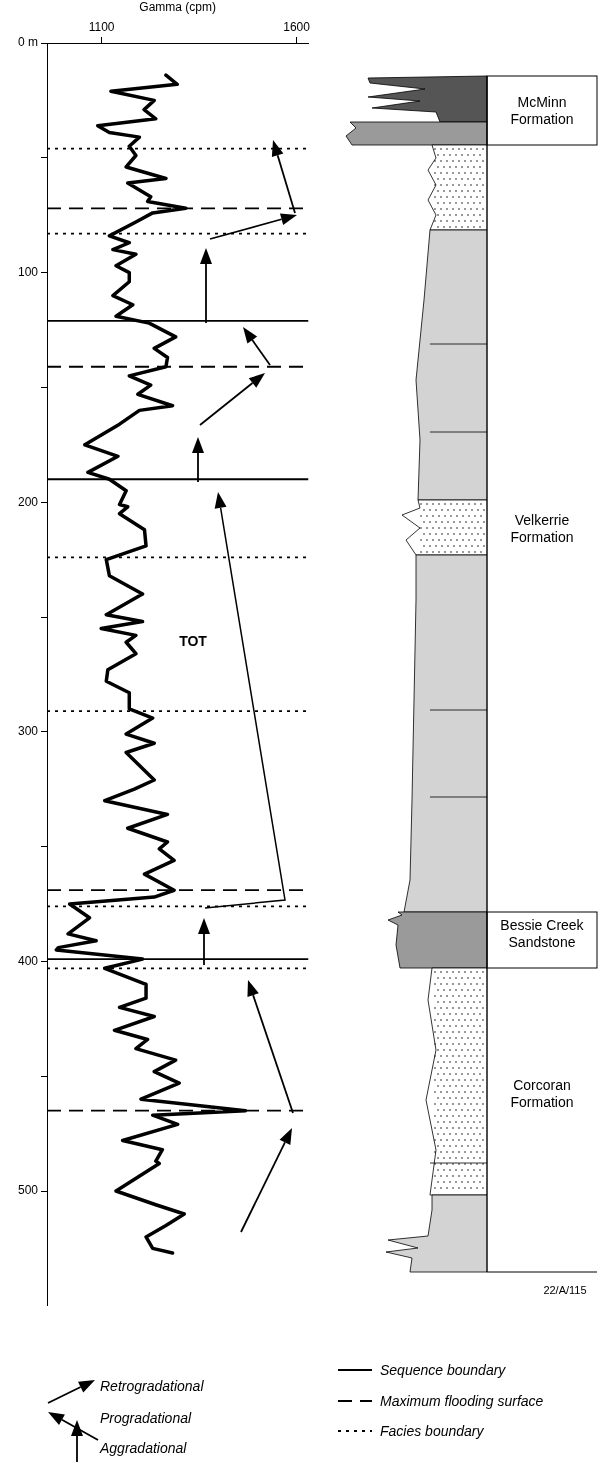 The width and height of the screenshot is (601, 1463). I want to click on text: McMinn Formation, so click(542, 111).